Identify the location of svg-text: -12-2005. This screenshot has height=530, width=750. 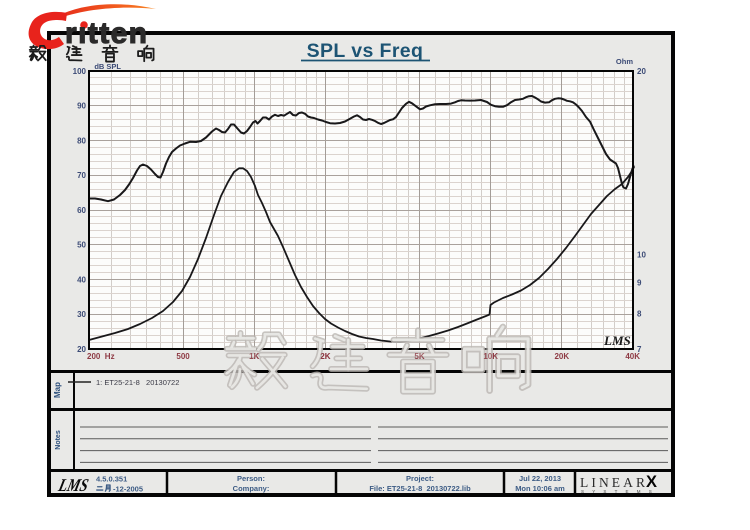
(128, 489).